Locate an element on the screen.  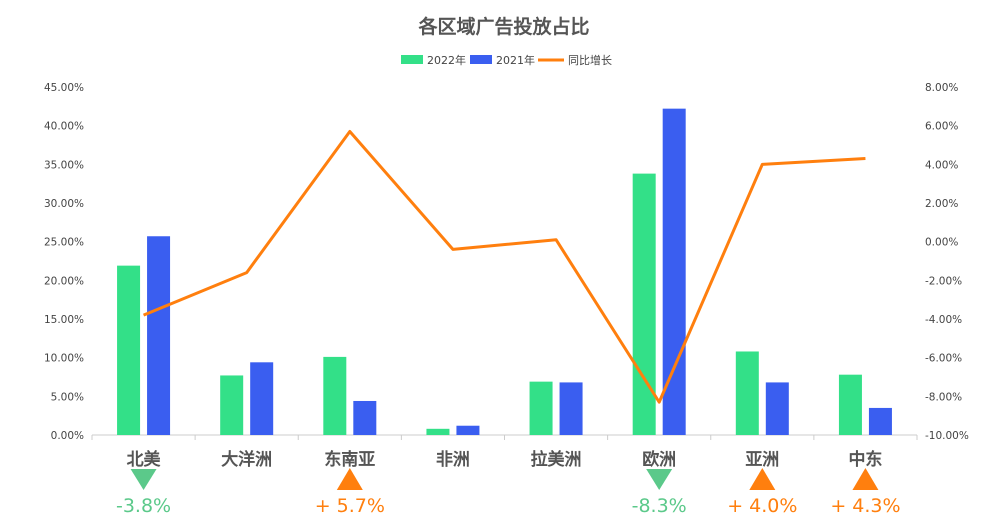
category-label: 大洋洲 is located at coordinates (246, 459).